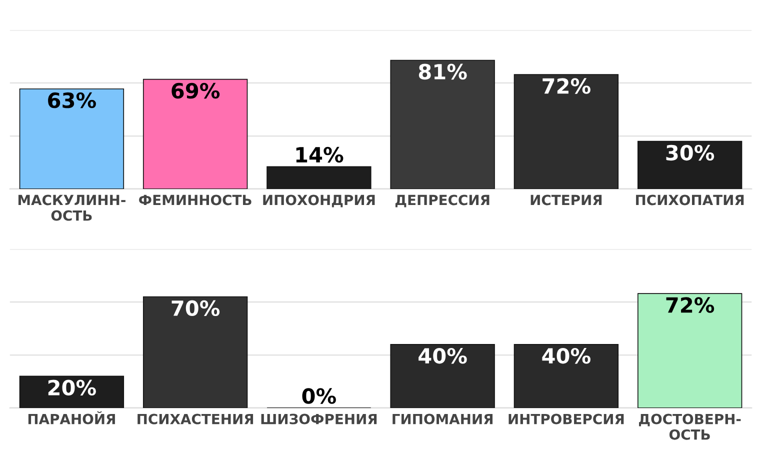  Describe the element at coordinates (442, 201) in the screenshot. I see `x-tick-label: ДЕПРЕССИЯ` at that location.